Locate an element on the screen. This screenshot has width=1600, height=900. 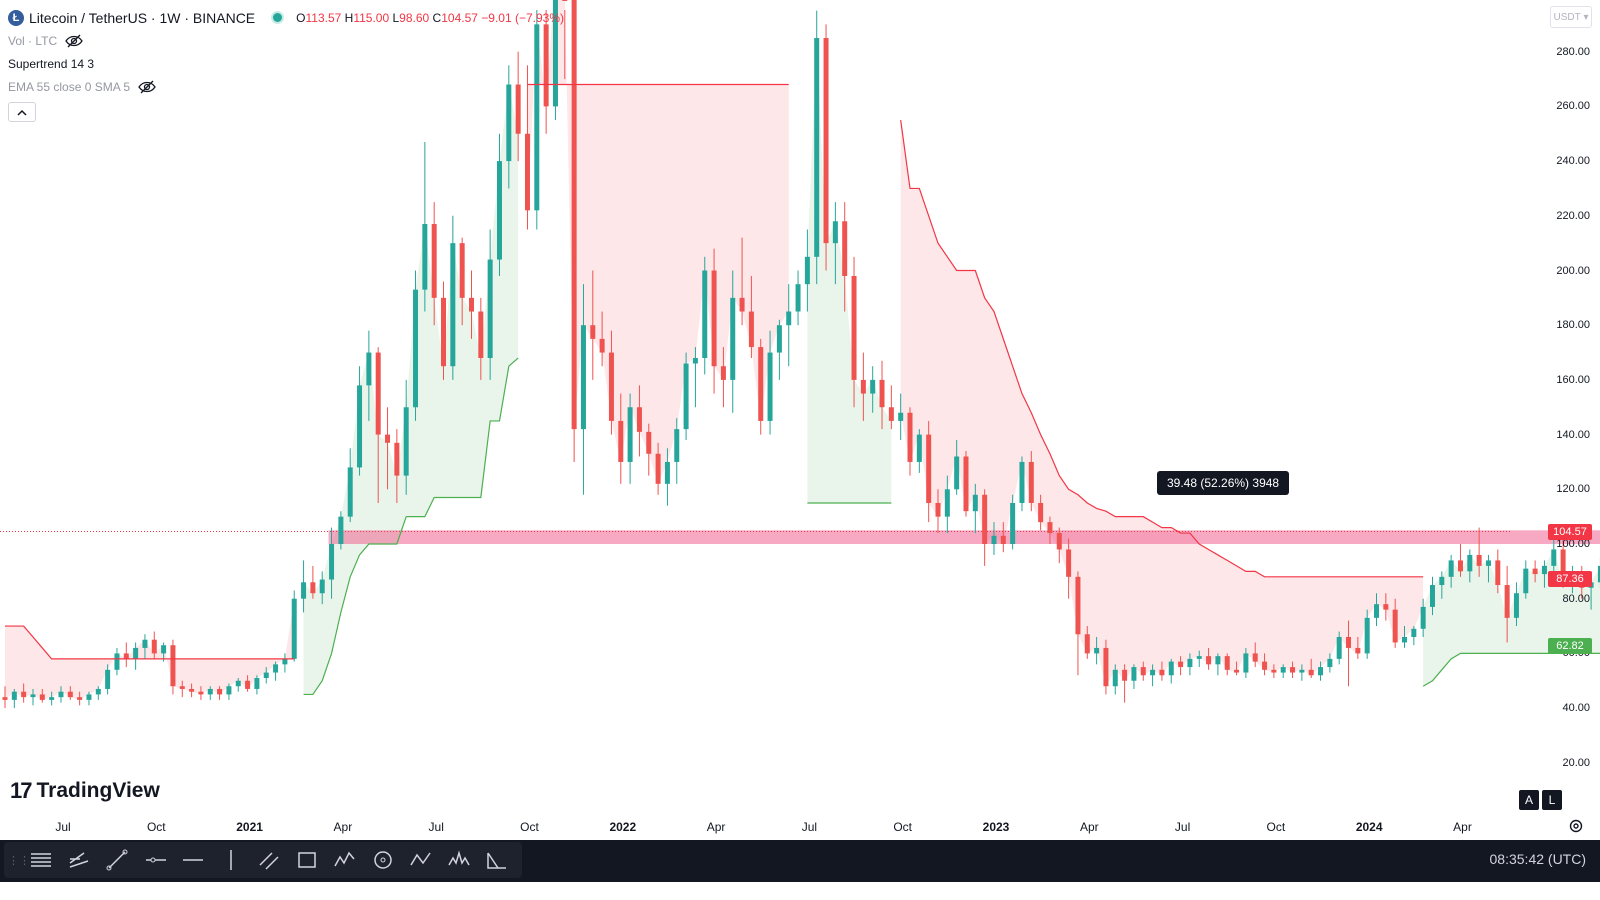
tradingview-mark-icon: 17 is located at coordinates (21, 790).